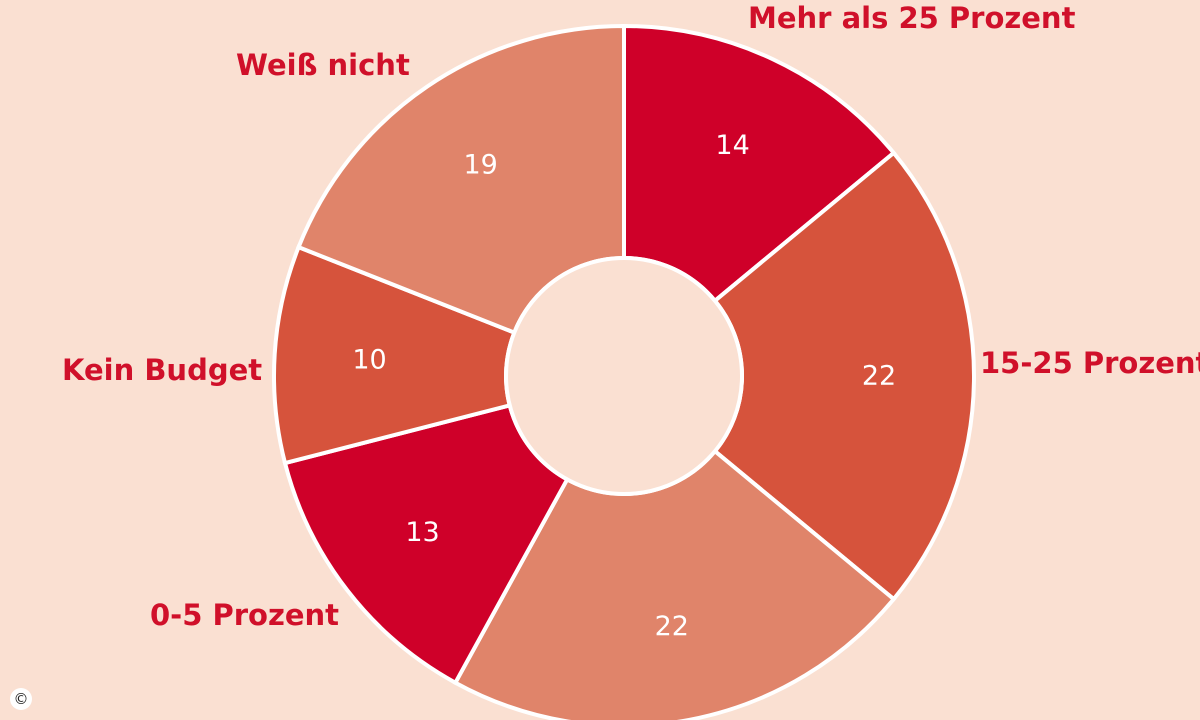  I want to click on donut-center-hole, so click(624, 376).